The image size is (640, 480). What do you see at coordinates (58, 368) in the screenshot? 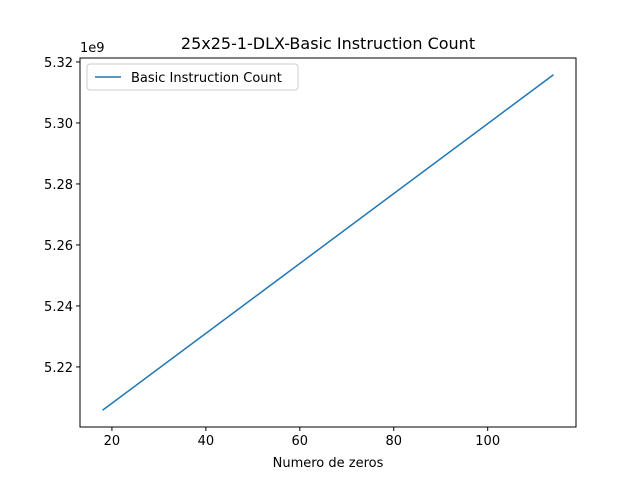
I see `y-tick-label: 5.22` at bounding box center [58, 368].